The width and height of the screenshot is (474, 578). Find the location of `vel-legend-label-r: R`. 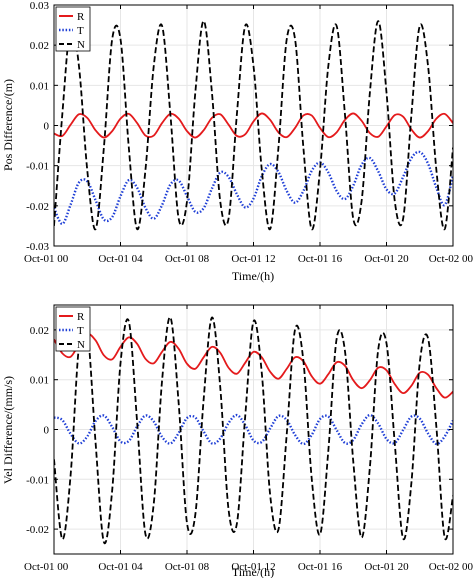

vel-legend-label-r: R is located at coordinates (81, 317).